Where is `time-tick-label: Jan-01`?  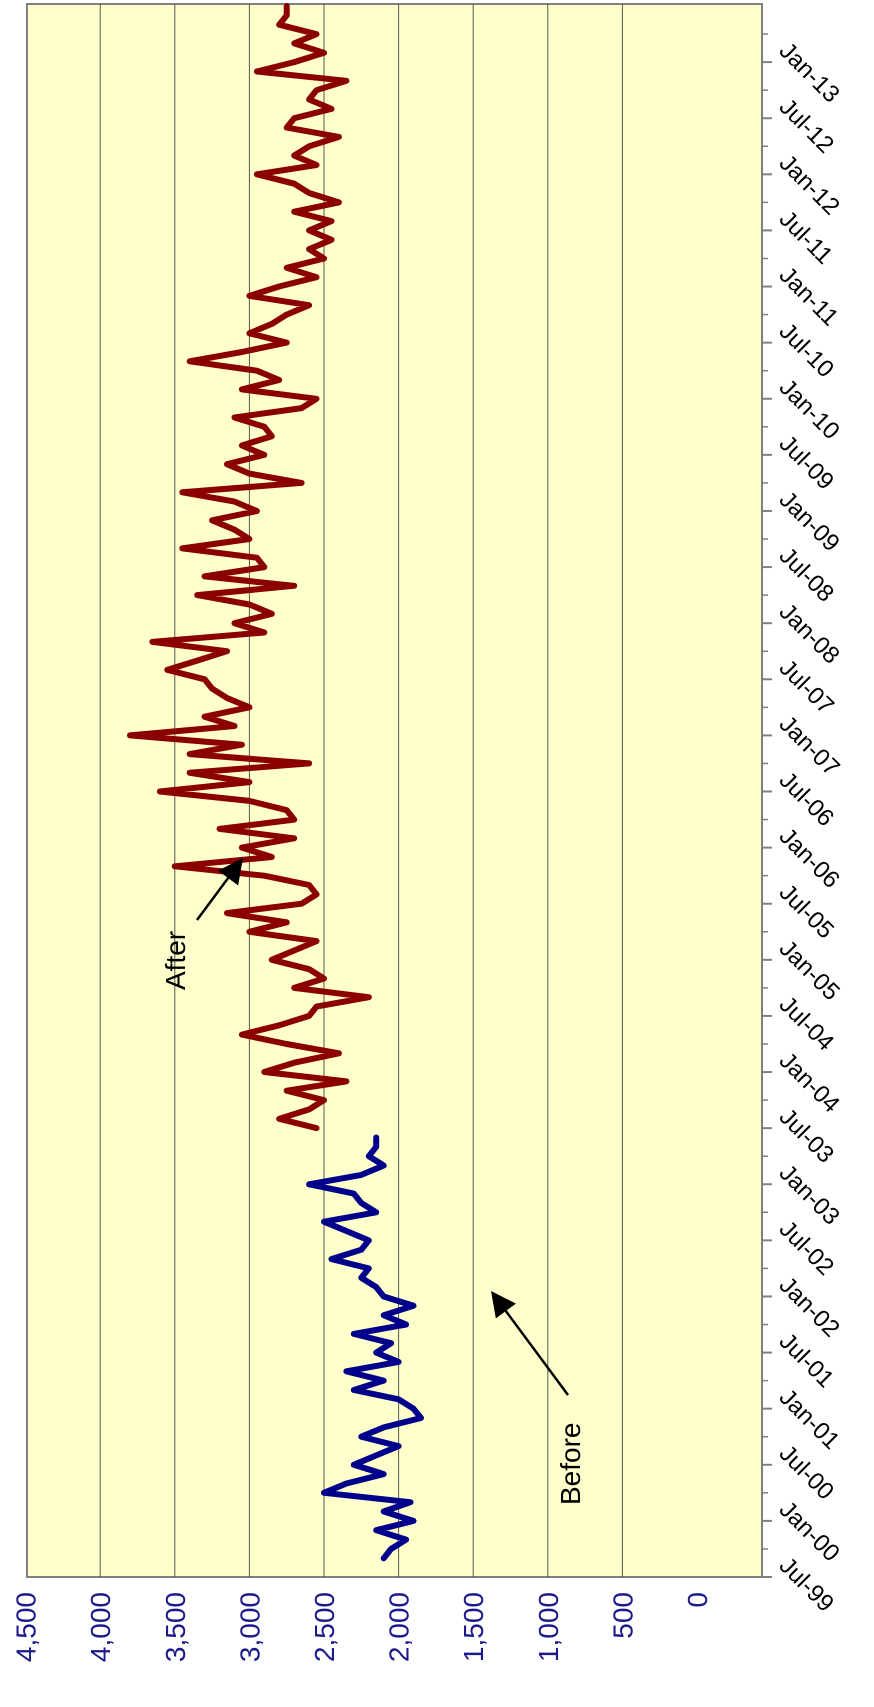
time-tick-label: Jan-01 is located at coordinates (809, 1419).